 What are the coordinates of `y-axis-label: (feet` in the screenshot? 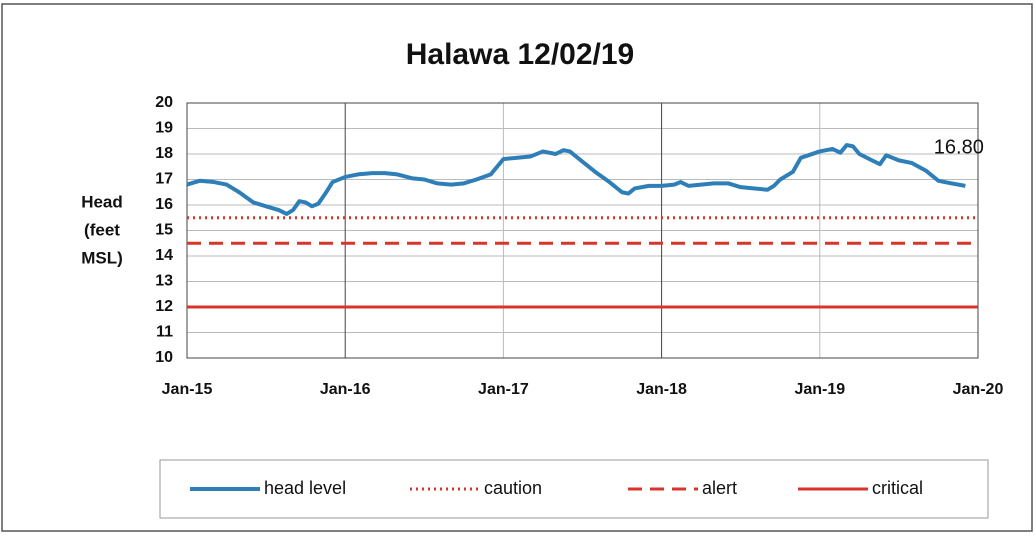 It's located at (102, 229).